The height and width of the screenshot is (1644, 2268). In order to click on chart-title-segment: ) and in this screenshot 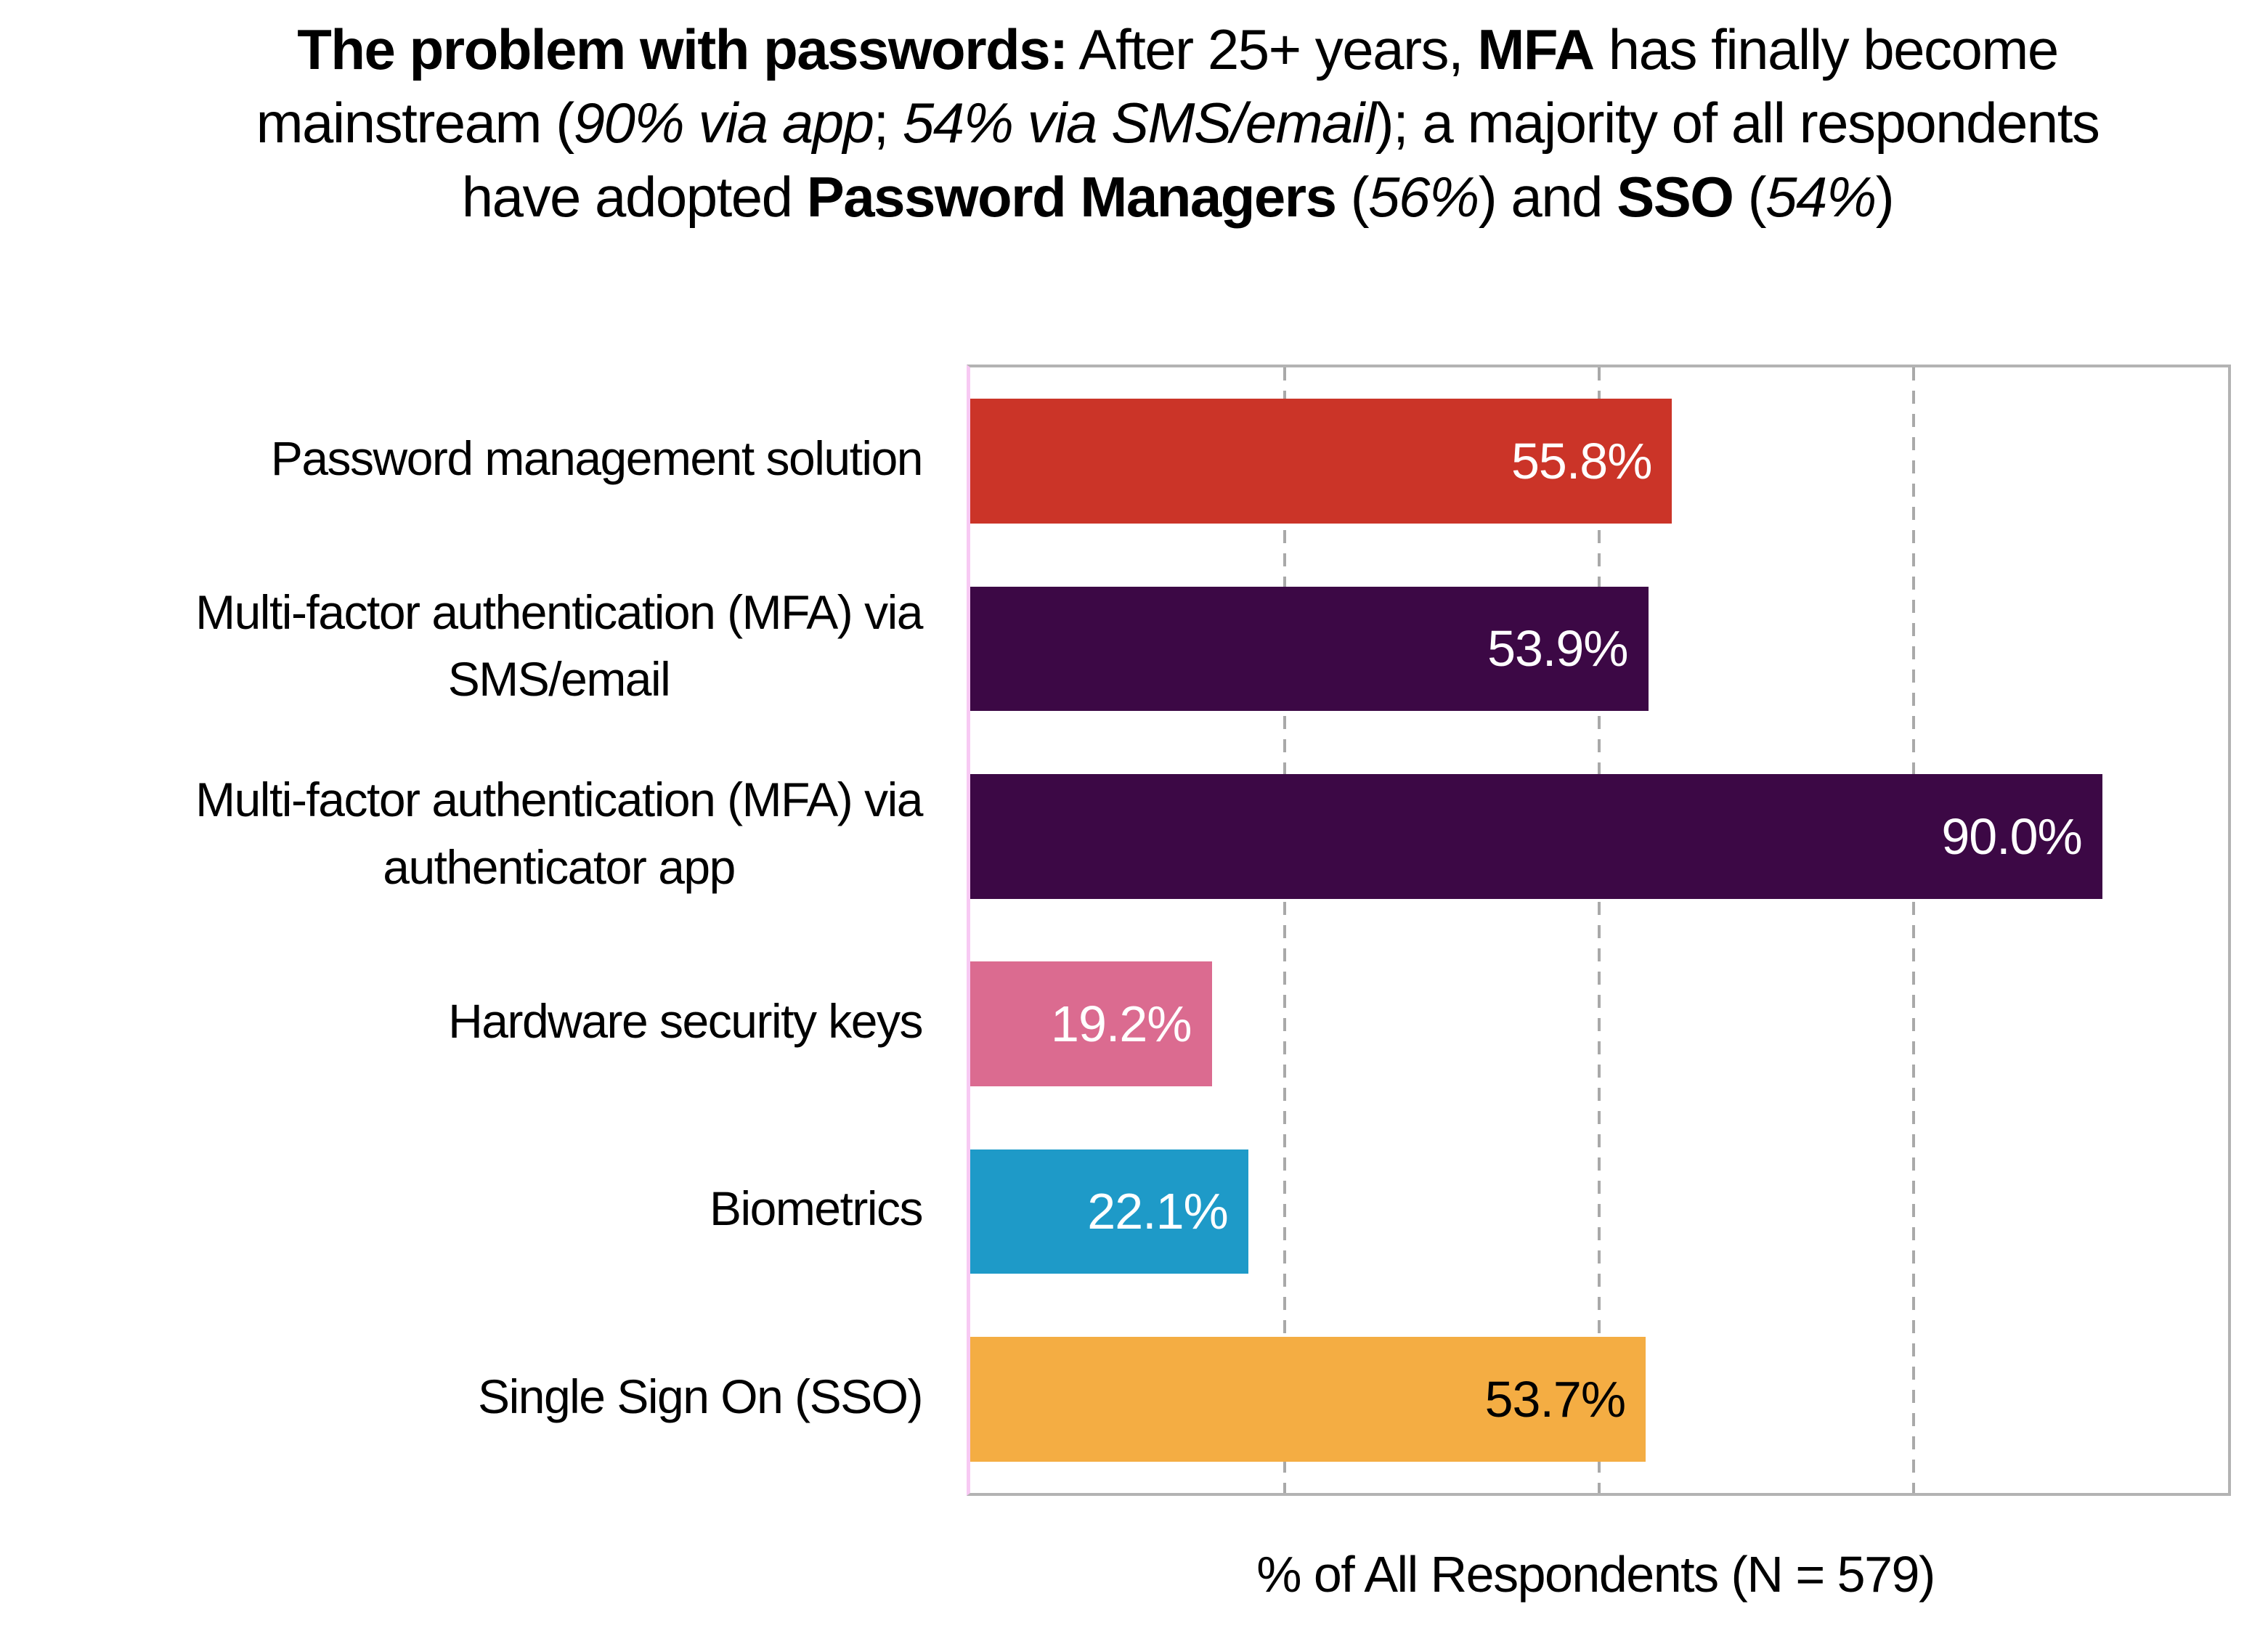, I will do `click(1547, 197)`.